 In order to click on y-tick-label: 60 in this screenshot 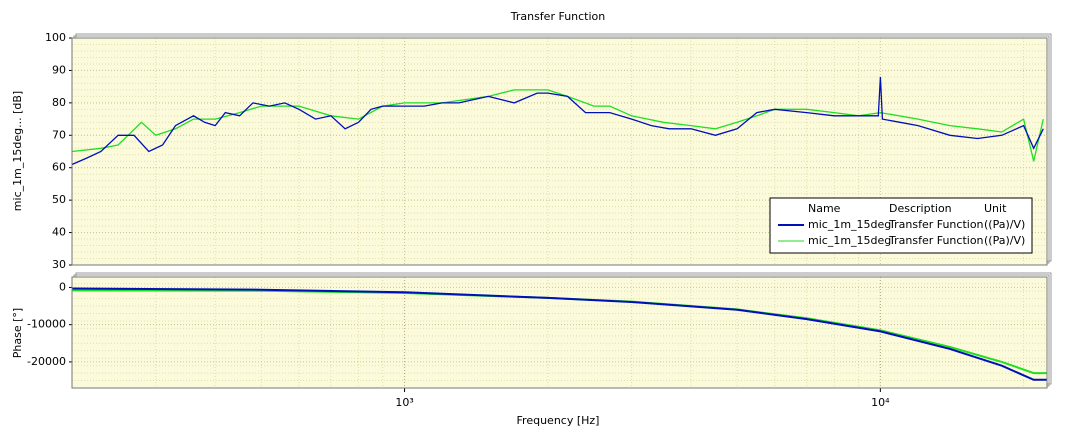, I will do `click(59, 167)`.